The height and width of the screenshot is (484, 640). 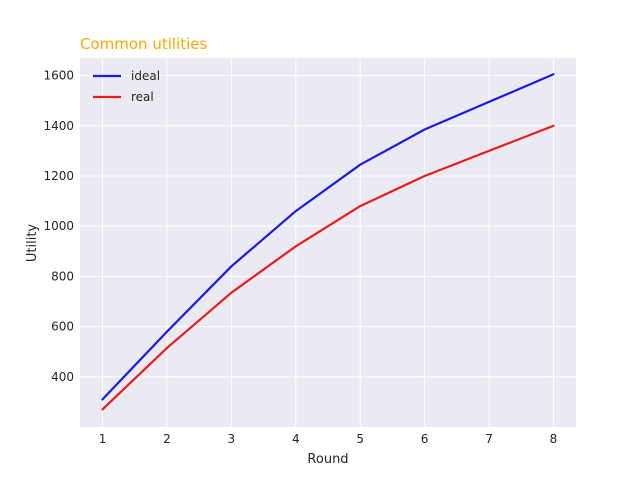 What do you see at coordinates (62, 327) in the screenshot?
I see `y-tick-label: 600` at bounding box center [62, 327].